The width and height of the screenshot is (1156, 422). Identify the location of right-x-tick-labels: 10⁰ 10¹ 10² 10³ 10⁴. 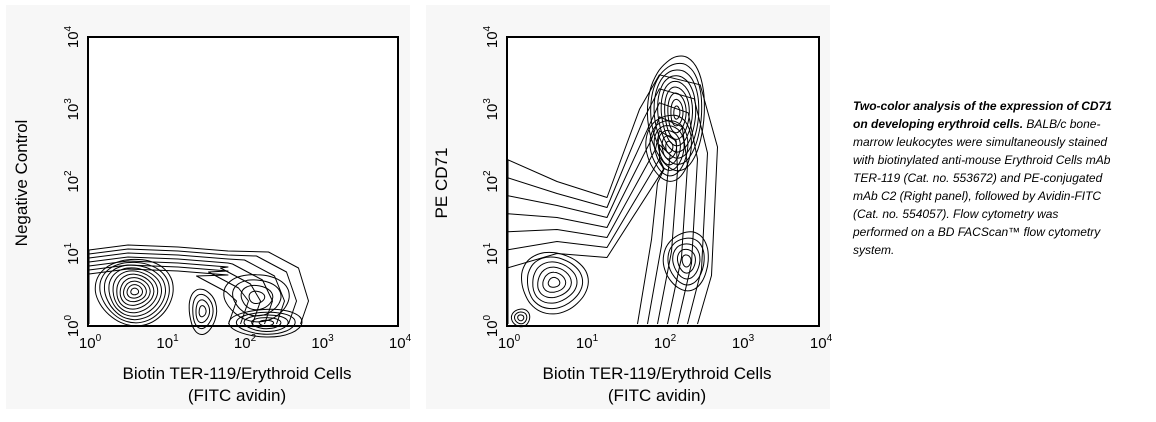
(665, 342).